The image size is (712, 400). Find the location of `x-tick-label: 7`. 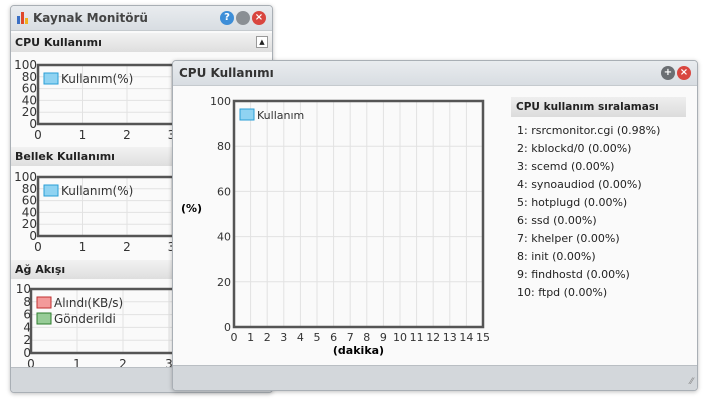

x-tick-label: 7 is located at coordinates (350, 337).